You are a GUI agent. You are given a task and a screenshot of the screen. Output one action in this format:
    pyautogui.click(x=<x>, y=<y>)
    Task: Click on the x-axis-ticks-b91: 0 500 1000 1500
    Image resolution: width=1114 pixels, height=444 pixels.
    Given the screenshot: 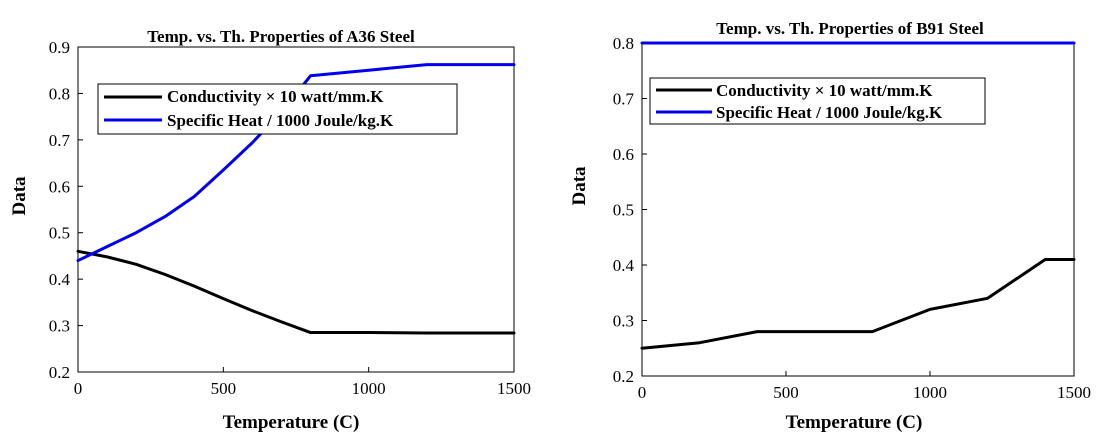 What is the action you would take?
    pyautogui.click(x=864, y=386)
    